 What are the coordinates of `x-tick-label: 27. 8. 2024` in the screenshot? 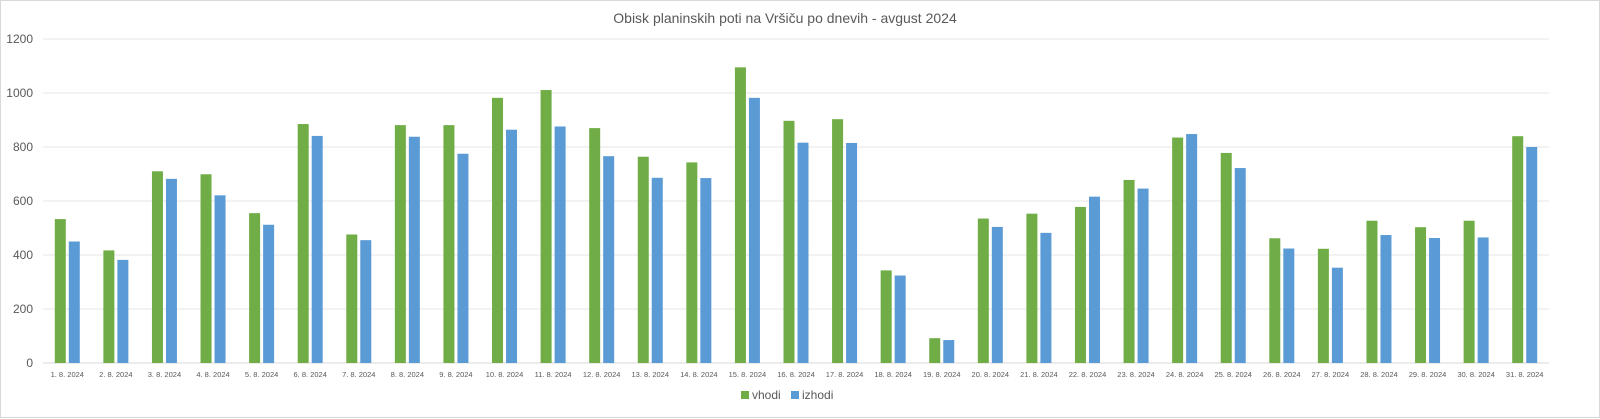 It's located at (1331, 374).